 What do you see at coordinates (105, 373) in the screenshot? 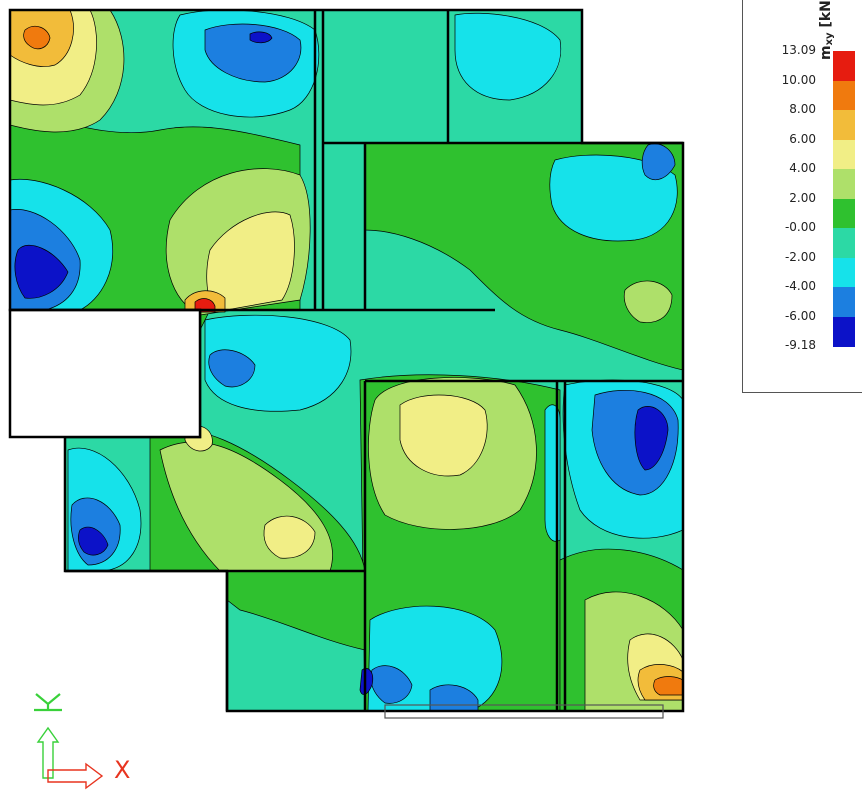
I see `opening-outline` at bounding box center [105, 373].